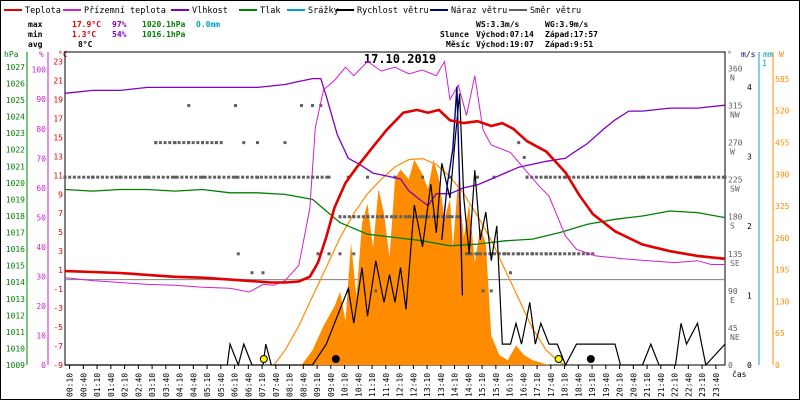  I want to click on pressure-tick-label: 1019, so click(15, 199).